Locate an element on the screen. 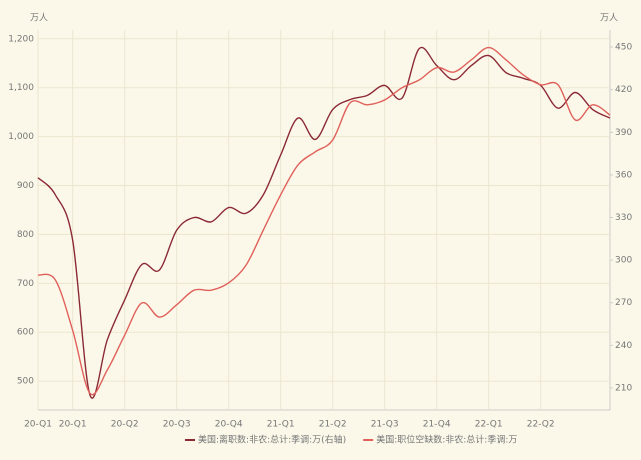 Image resolution: width=641 pixels, height=460 pixels. y-tick-label: 700 is located at coordinates (25, 284).